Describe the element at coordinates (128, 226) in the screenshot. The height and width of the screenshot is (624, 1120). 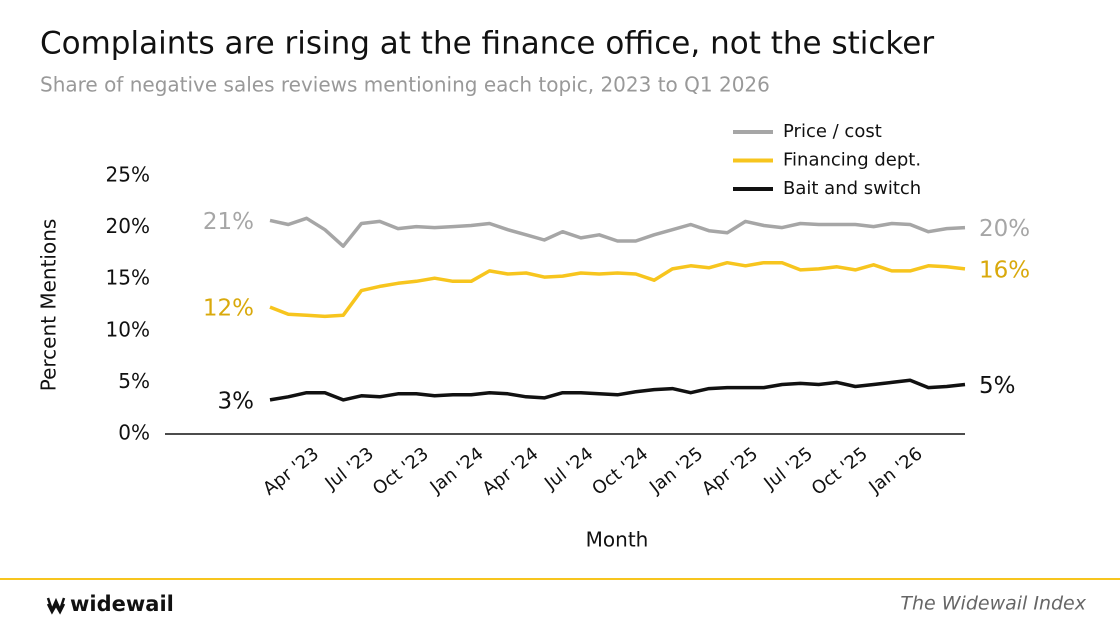
I see `y-tick-label: 20%` at that location.